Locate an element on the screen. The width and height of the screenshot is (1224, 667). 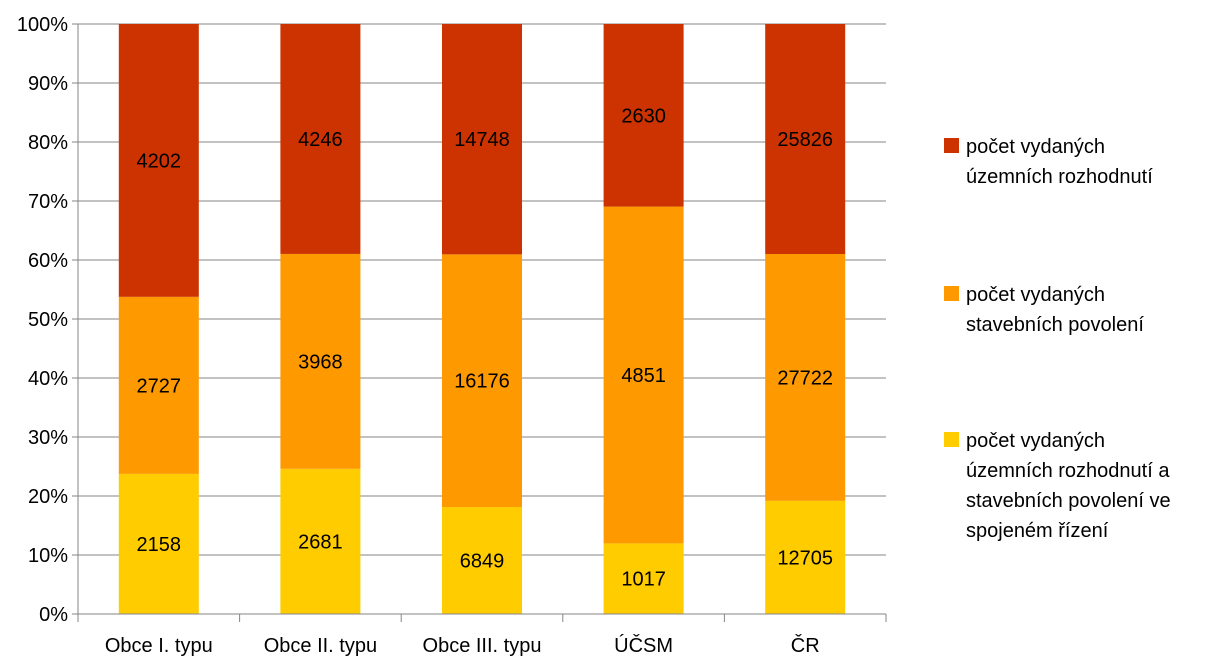
y-tick-label: 90% is located at coordinates (48, 84).